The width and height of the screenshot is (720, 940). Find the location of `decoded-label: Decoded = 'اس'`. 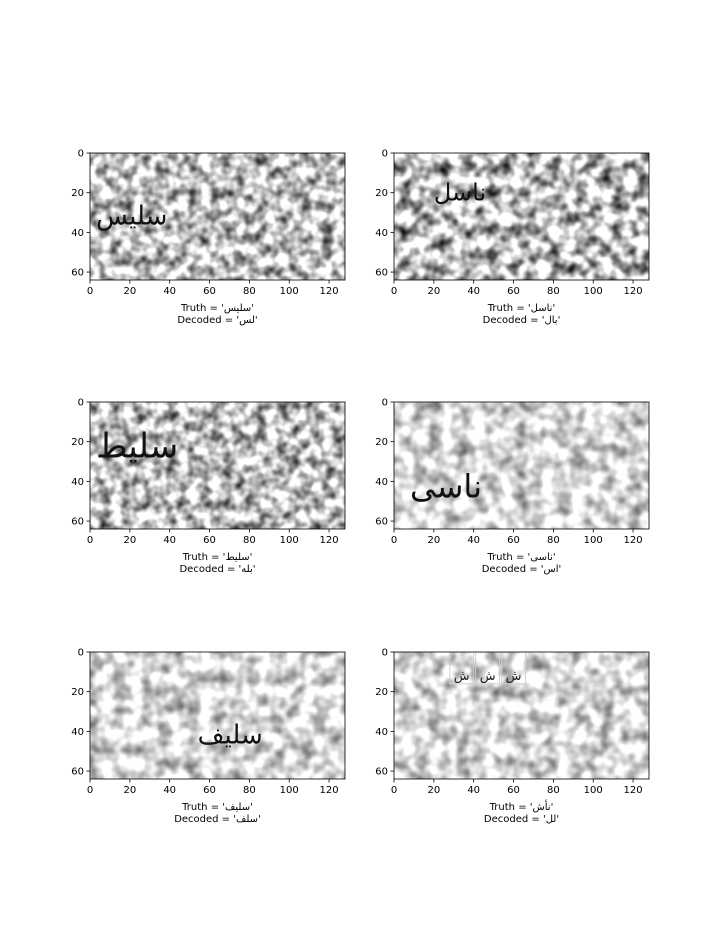

decoded-label: Decoded = 'اس' is located at coordinates (522, 569).